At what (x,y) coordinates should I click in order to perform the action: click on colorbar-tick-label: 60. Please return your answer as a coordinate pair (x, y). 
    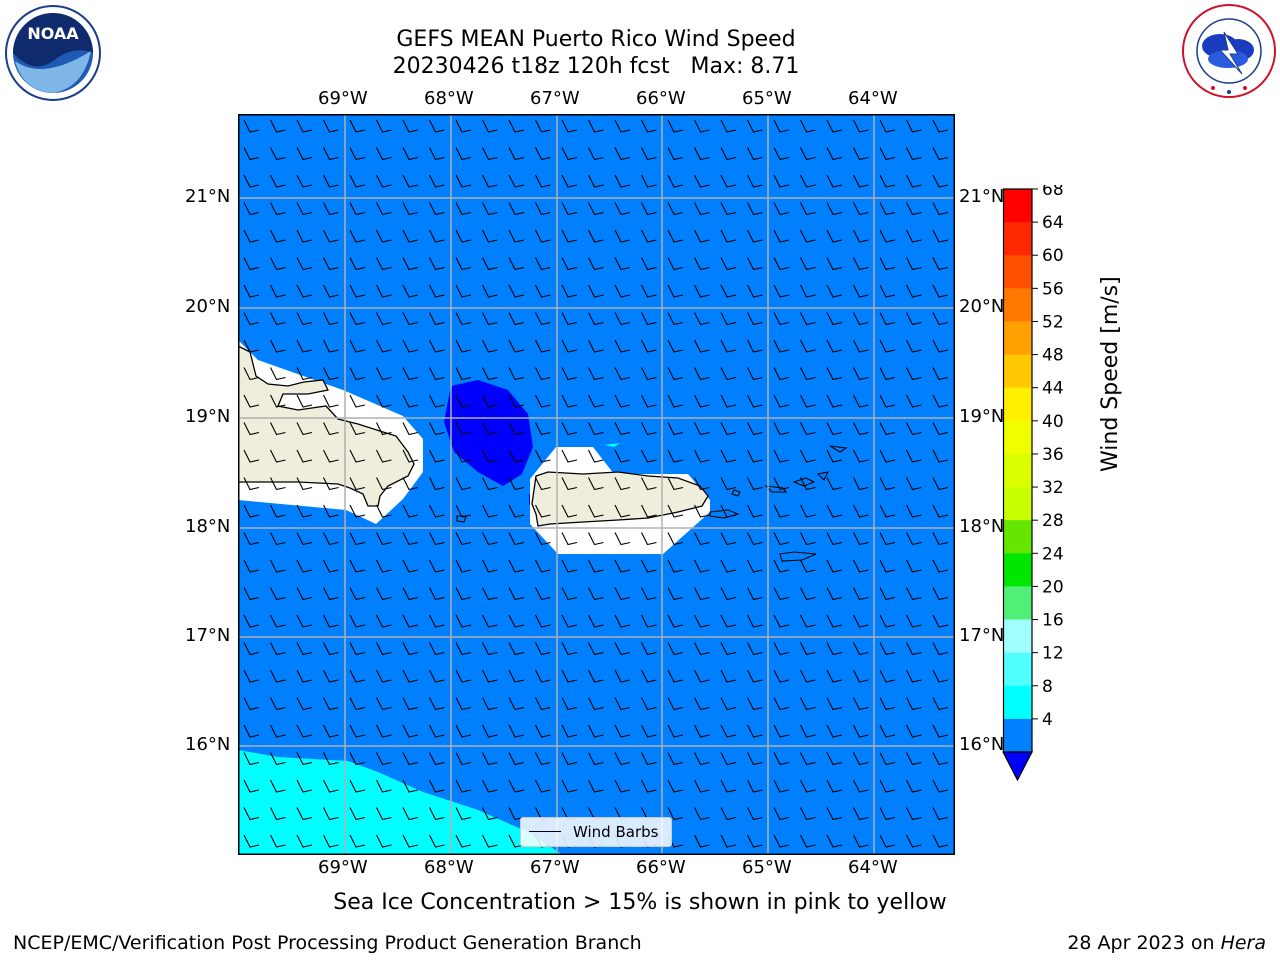
    Looking at the image, I should click on (1053, 256).